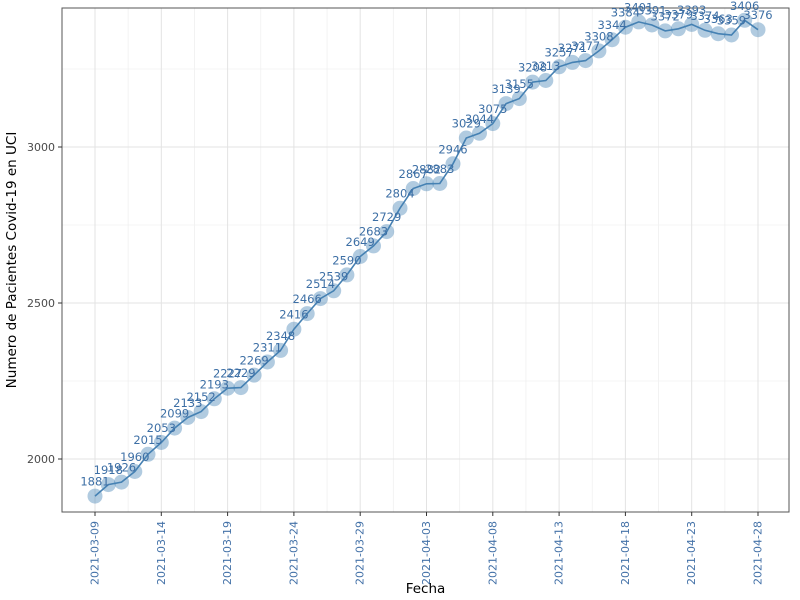 Image resolution: width=800 pixels, height=600 pixels. I want to click on data-point-label: 2269, so click(253, 361).